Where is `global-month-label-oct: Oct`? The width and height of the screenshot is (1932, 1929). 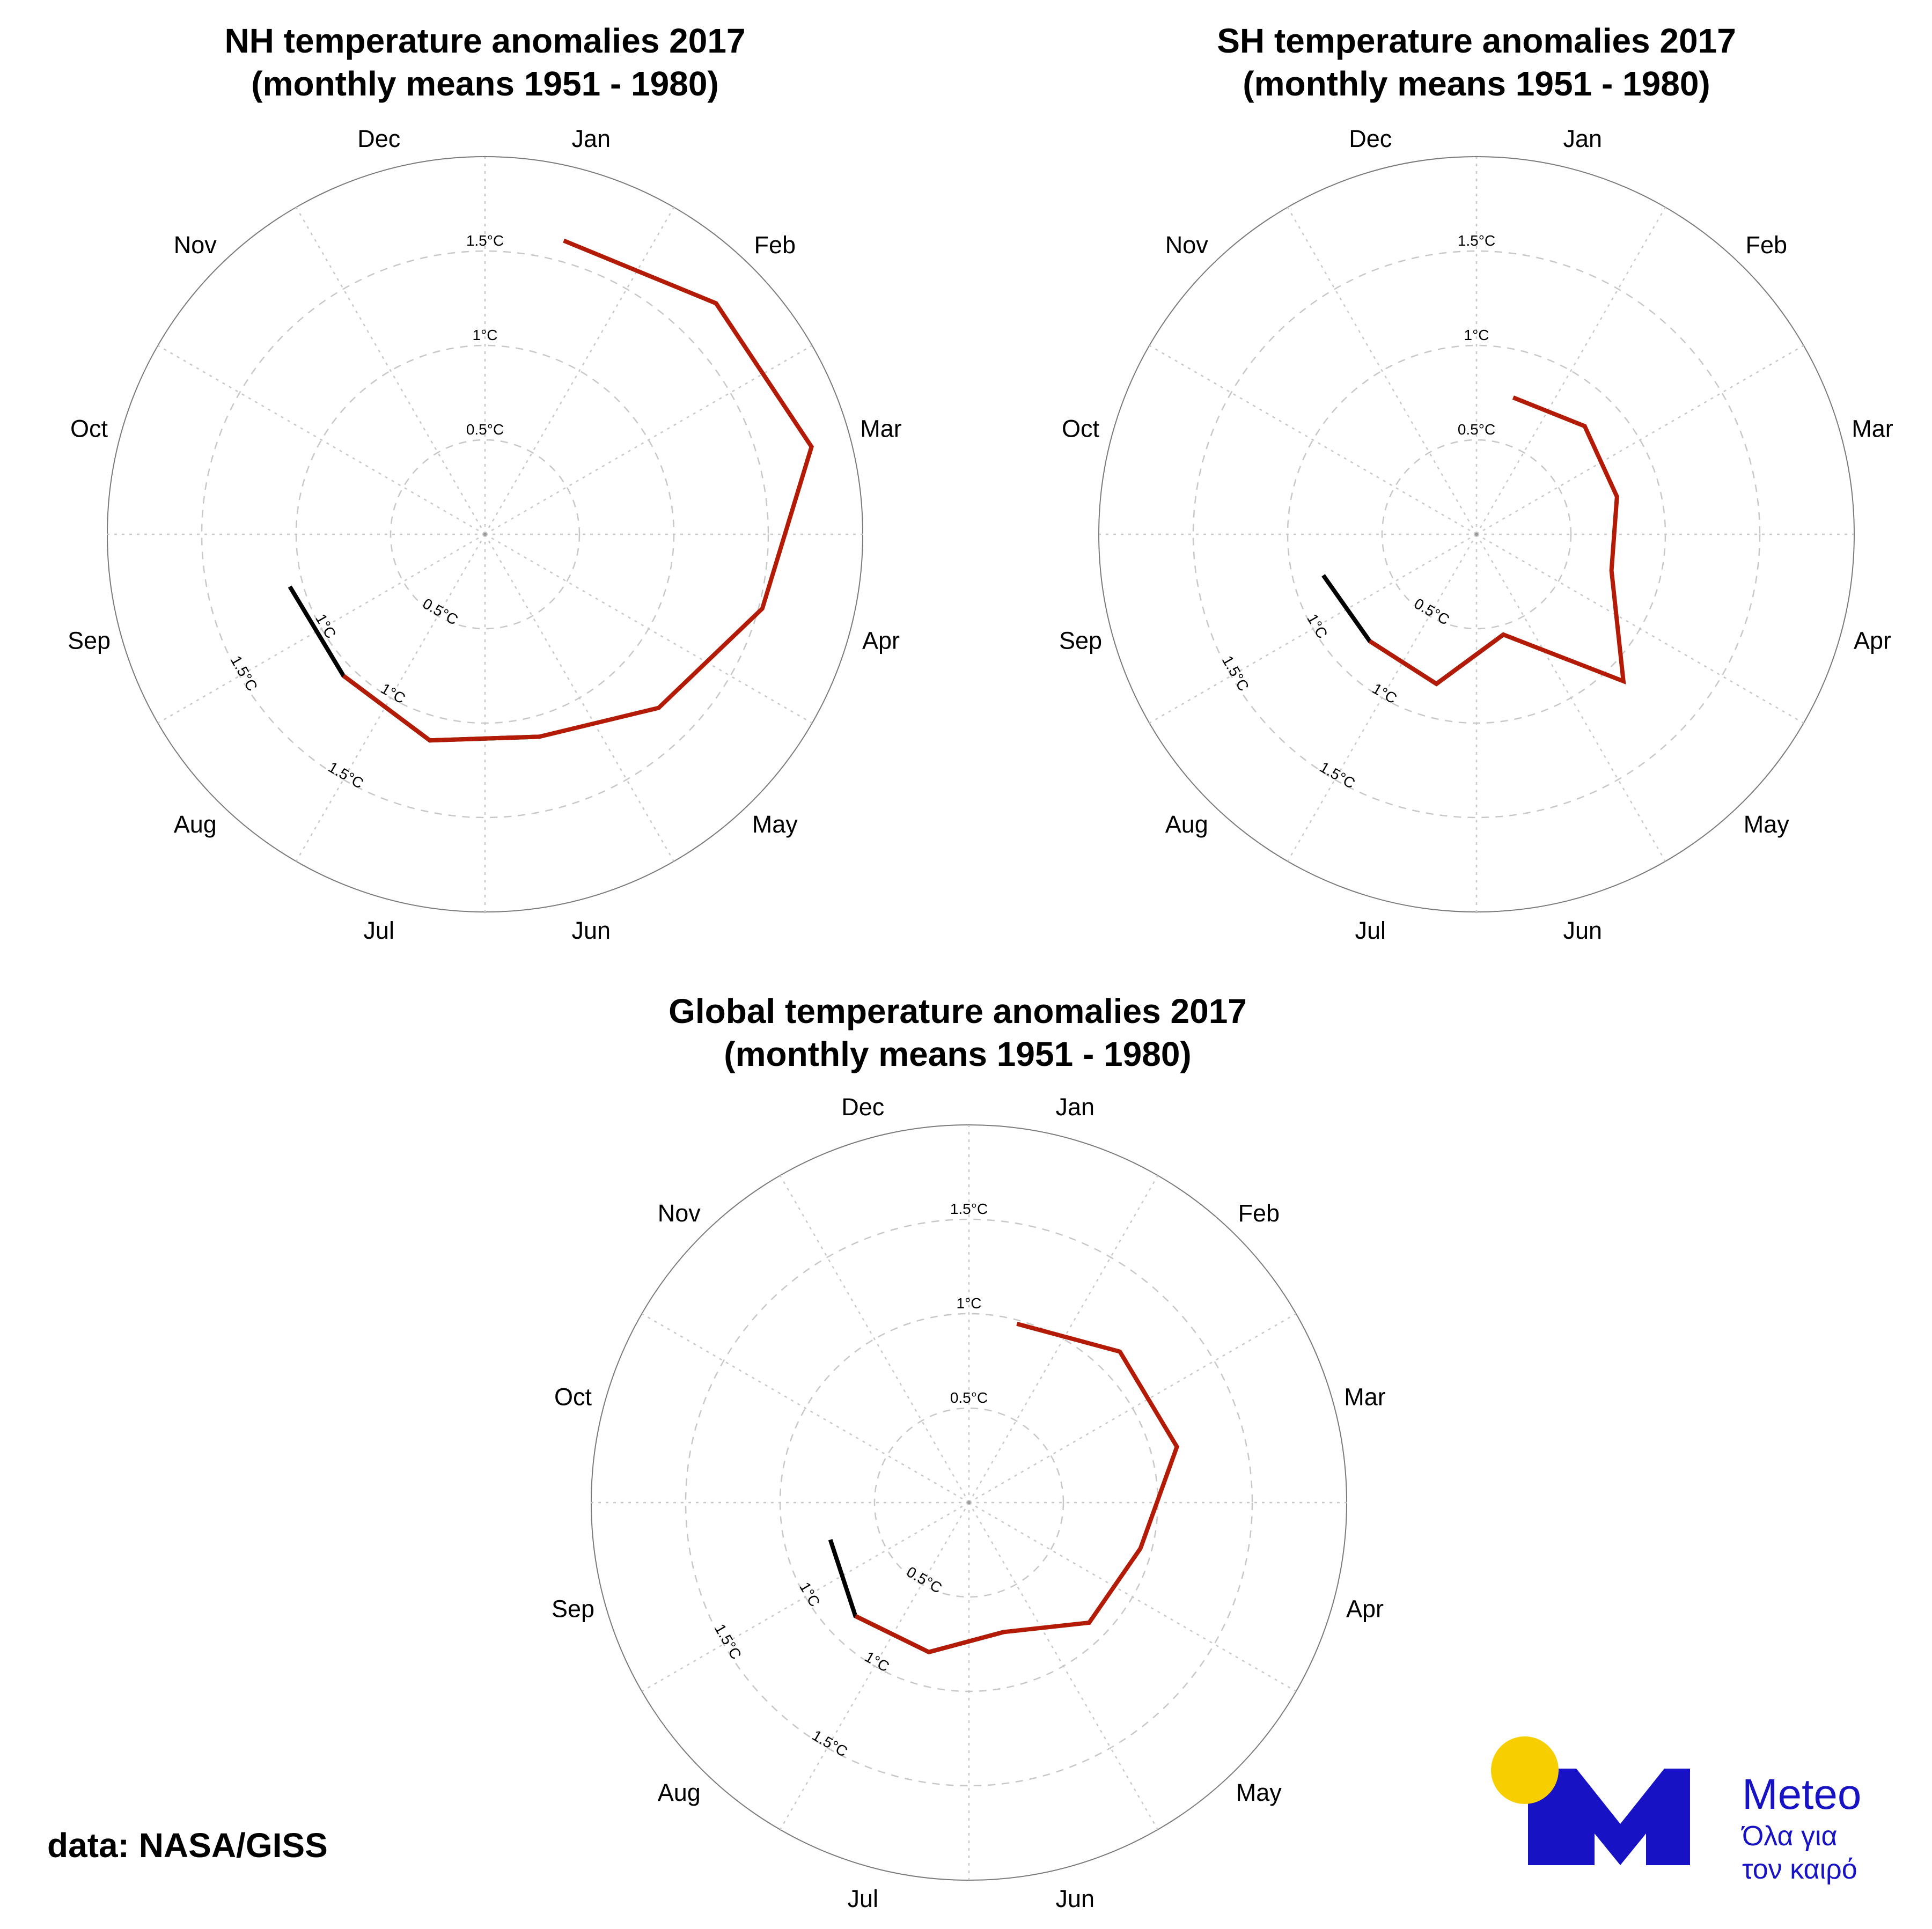 global-month-label-oct: Oct is located at coordinates (573, 1396).